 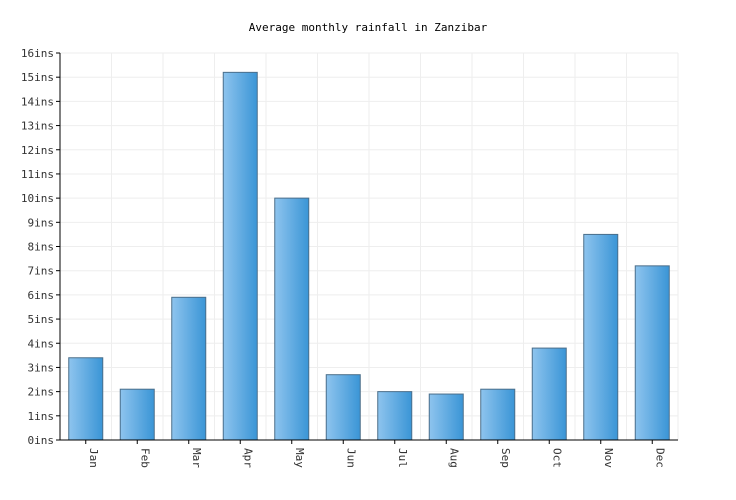 I want to click on bar-mar, so click(x=189, y=368).